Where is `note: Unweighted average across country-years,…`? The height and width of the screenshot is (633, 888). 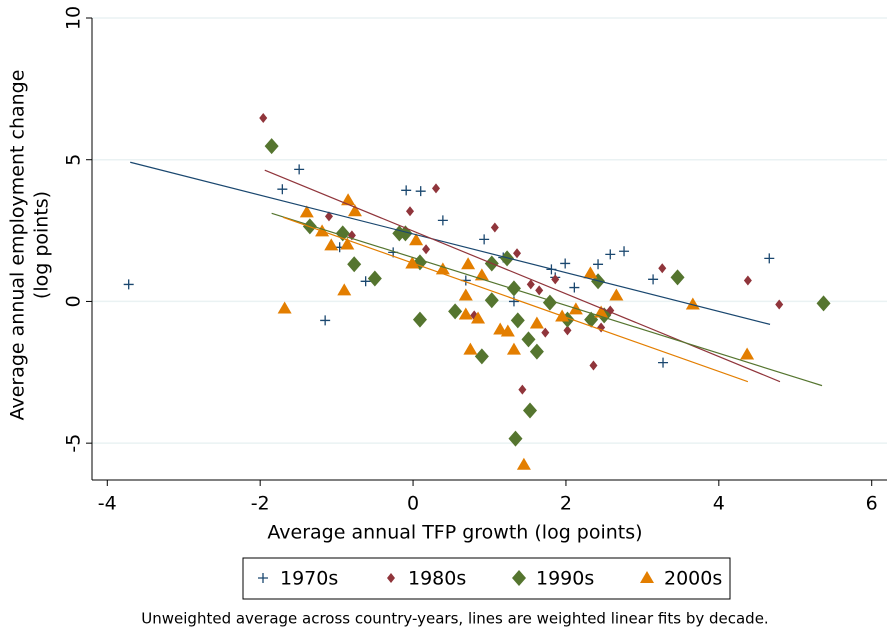
note: Unweighted average across country-years,… is located at coordinates (454, 619).